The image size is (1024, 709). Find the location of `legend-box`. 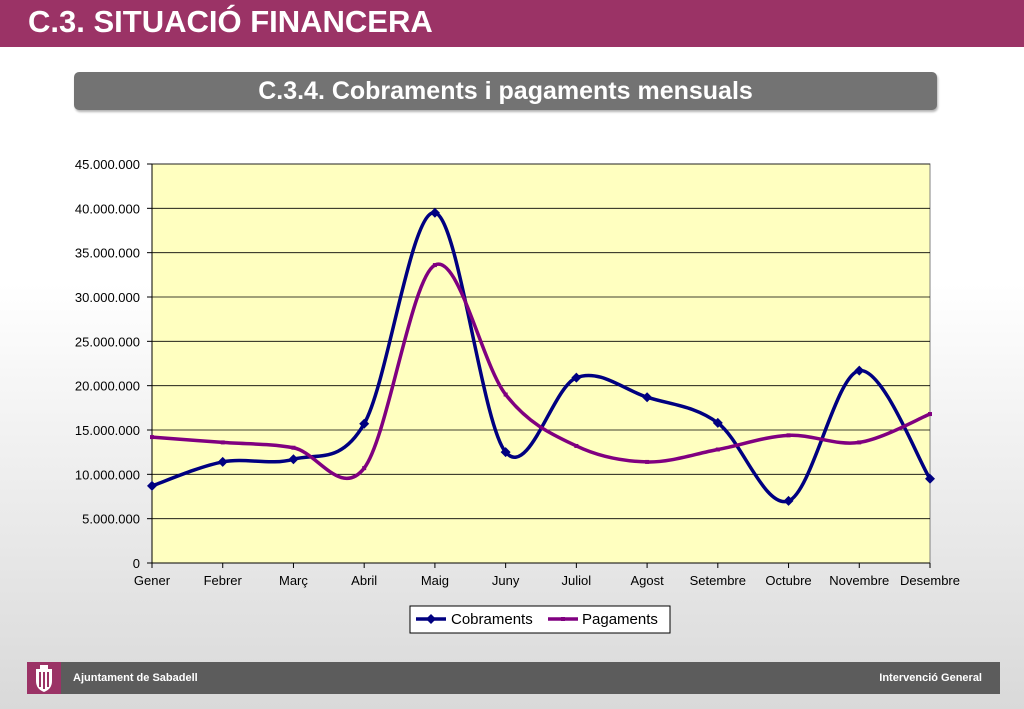

legend-box is located at coordinates (540, 619).